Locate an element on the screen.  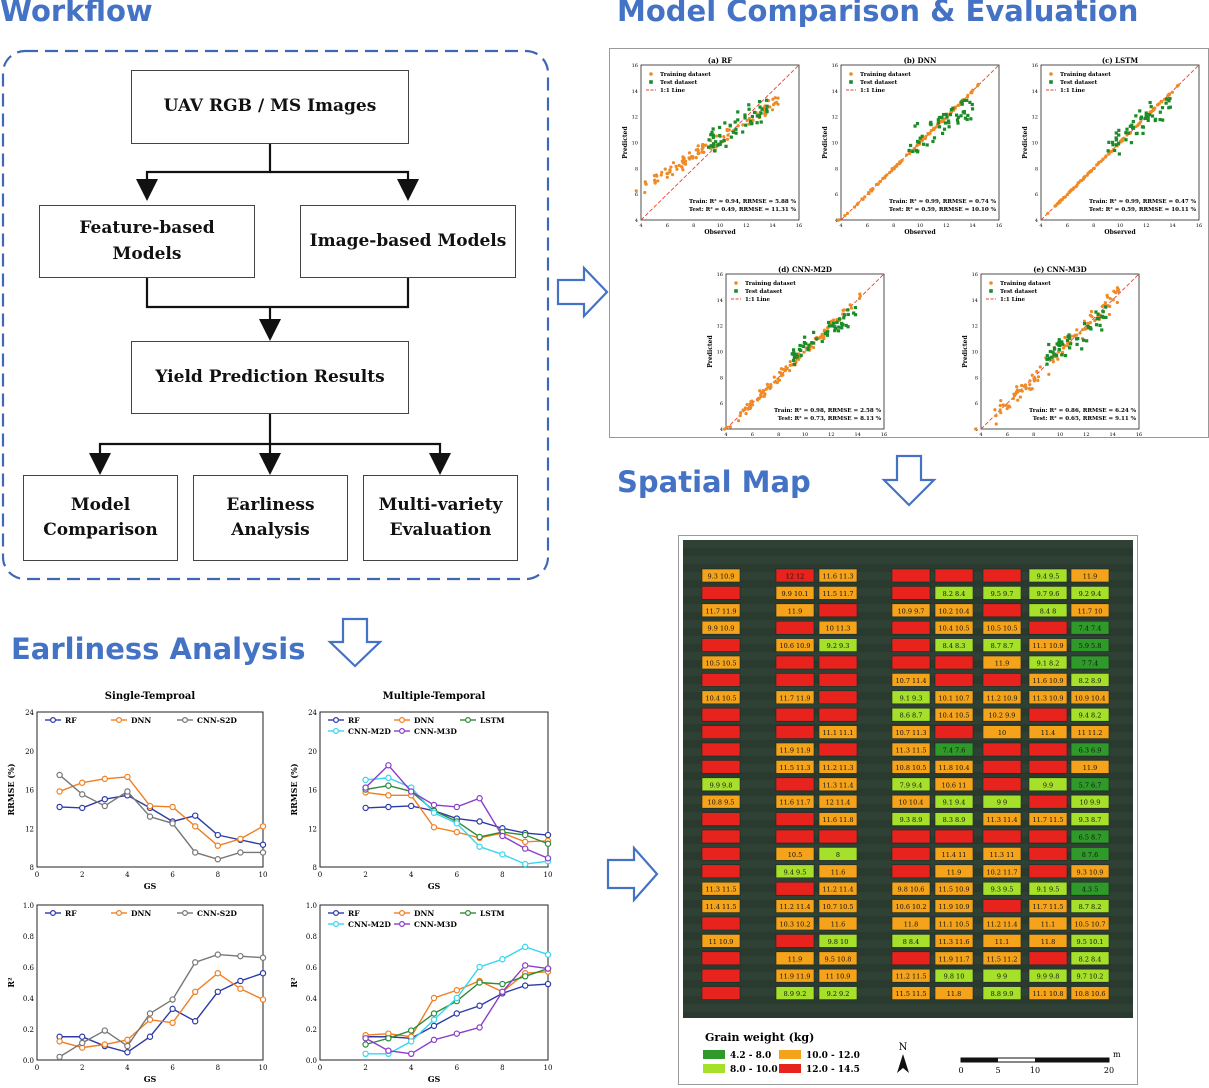
x-tick-label: 0 is located at coordinates (37, 1068).